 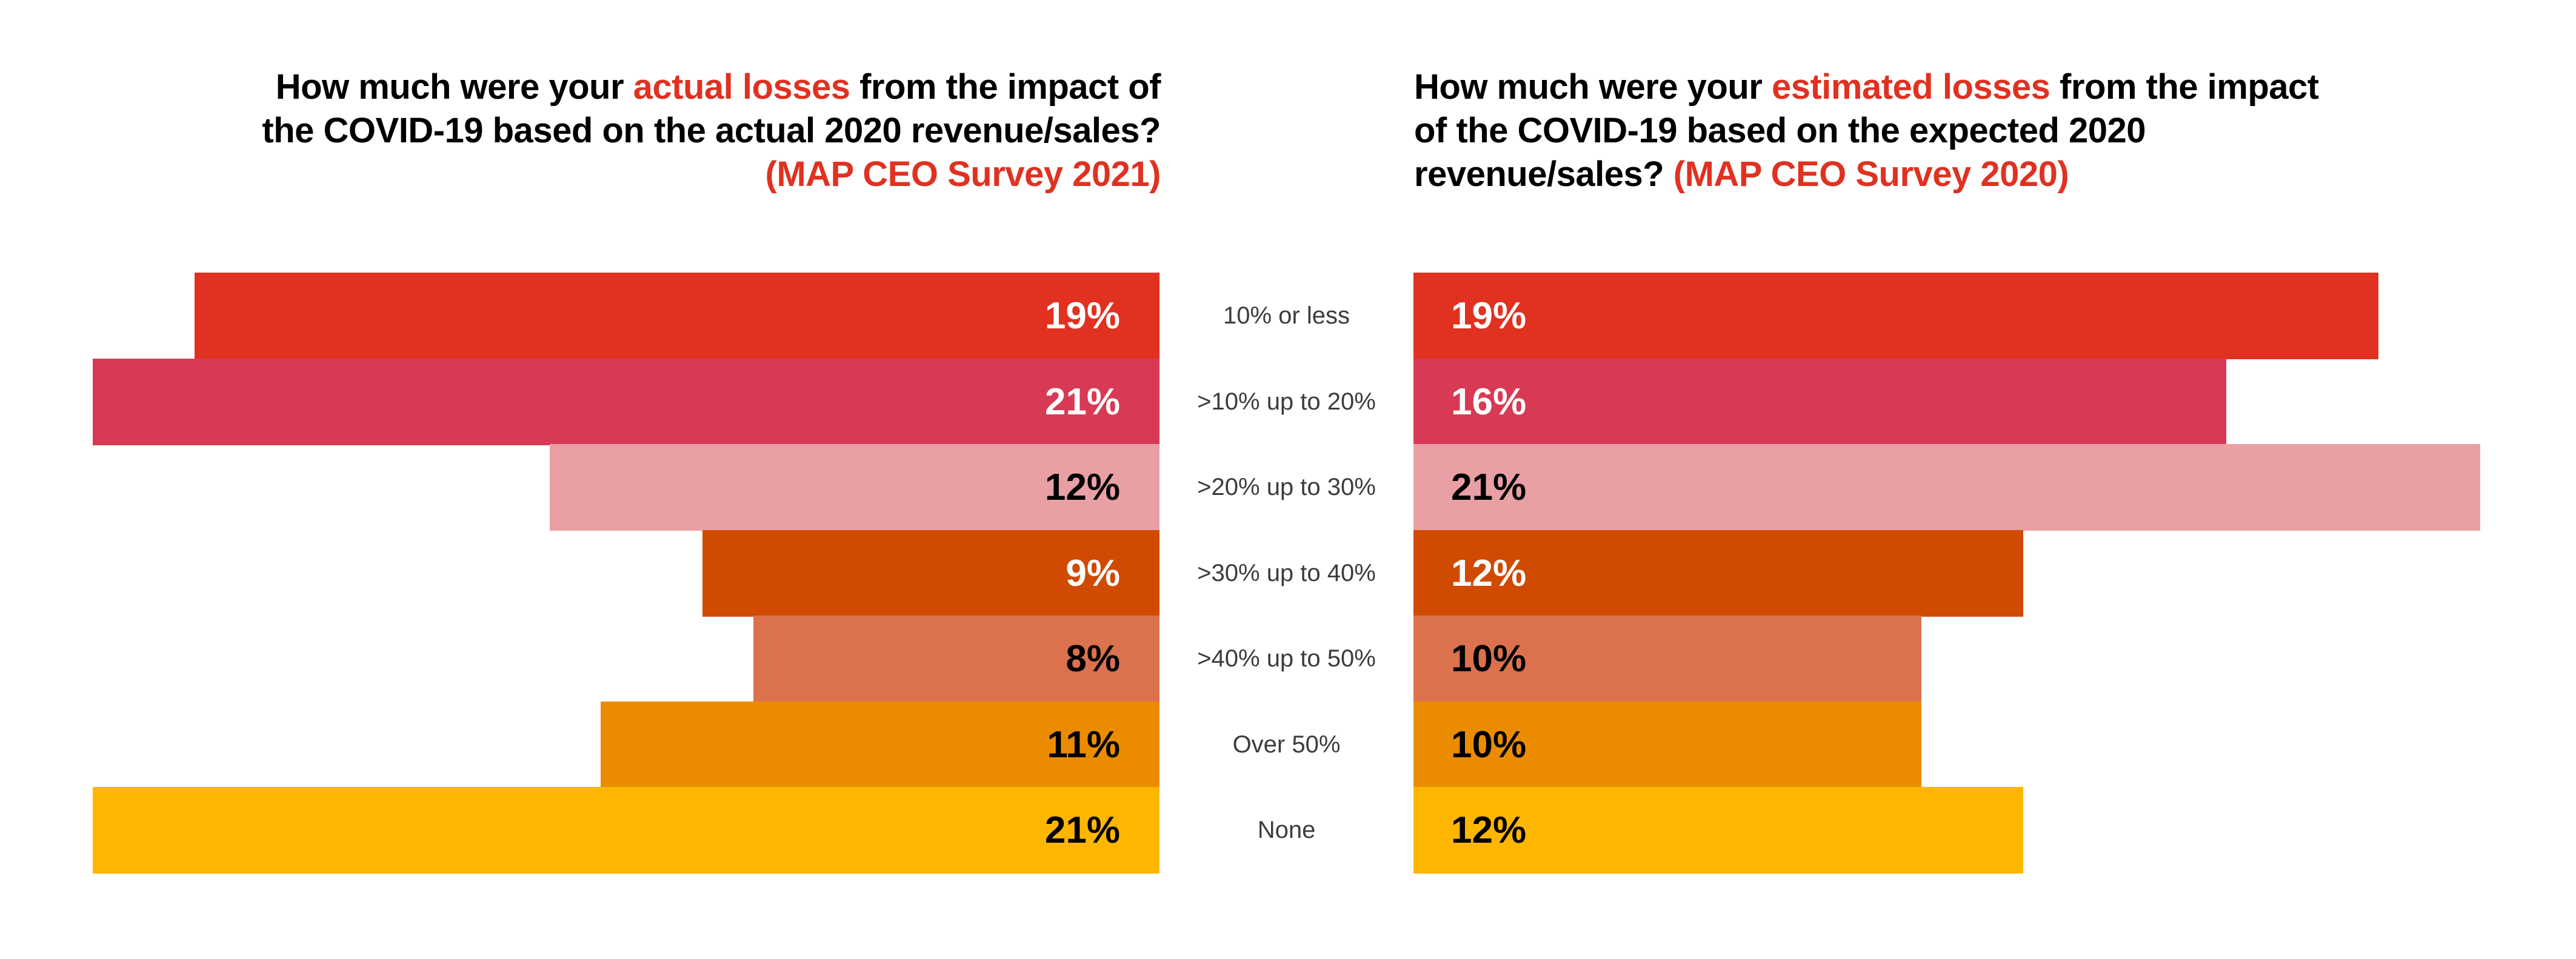 What do you see at coordinates (1082, 487) in the screenshot?
I see `left-value-label: 12%` at bounding box center [1082, 487].